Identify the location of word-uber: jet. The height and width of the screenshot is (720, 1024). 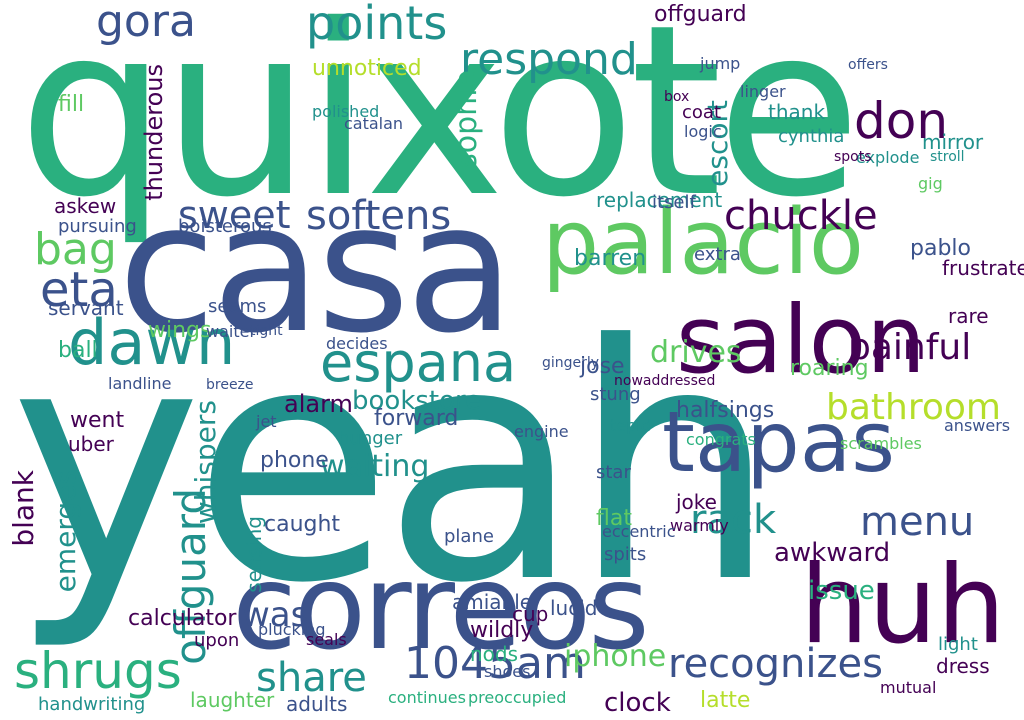
(266, 421).